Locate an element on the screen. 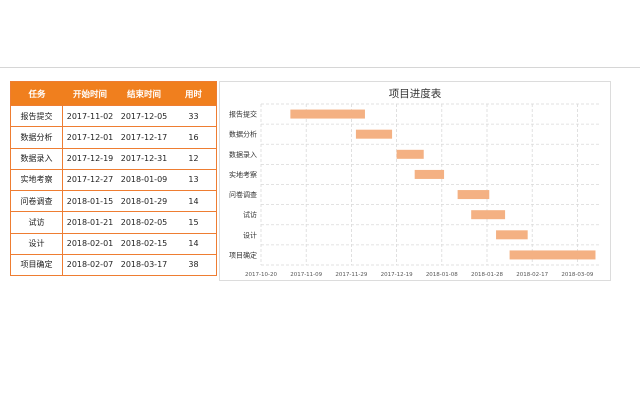 The height and width of the screenshot is (402, 640). cell-task: 数据分析 is located at coordinates (37, 137).